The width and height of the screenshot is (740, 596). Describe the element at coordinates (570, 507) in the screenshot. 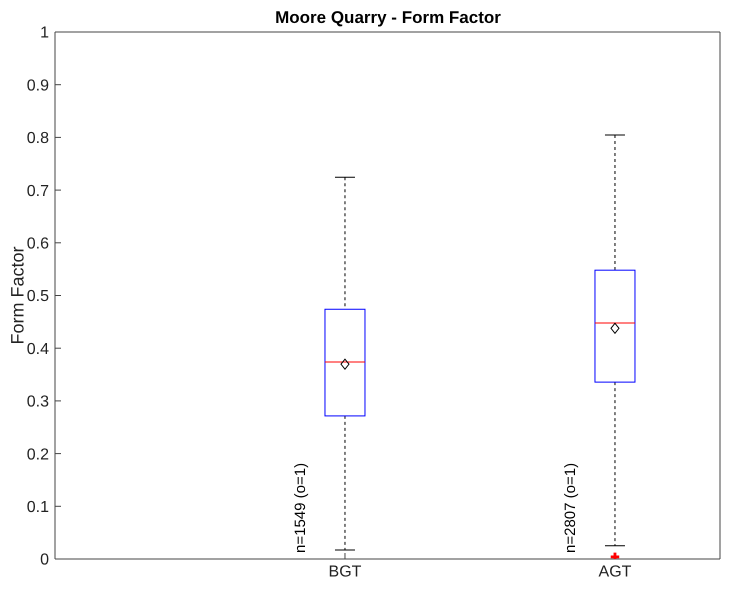

I see `annotation: n=2807 (o=1)` at that location.